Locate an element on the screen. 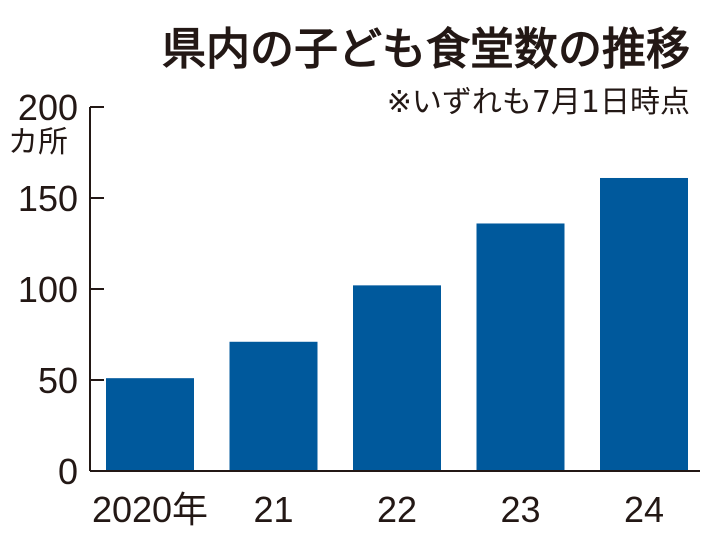 The height and width of the screenshot is (540, 720). chart-subtitle: ※いずれも7月1日時点 is located at coordinates (538, 102).